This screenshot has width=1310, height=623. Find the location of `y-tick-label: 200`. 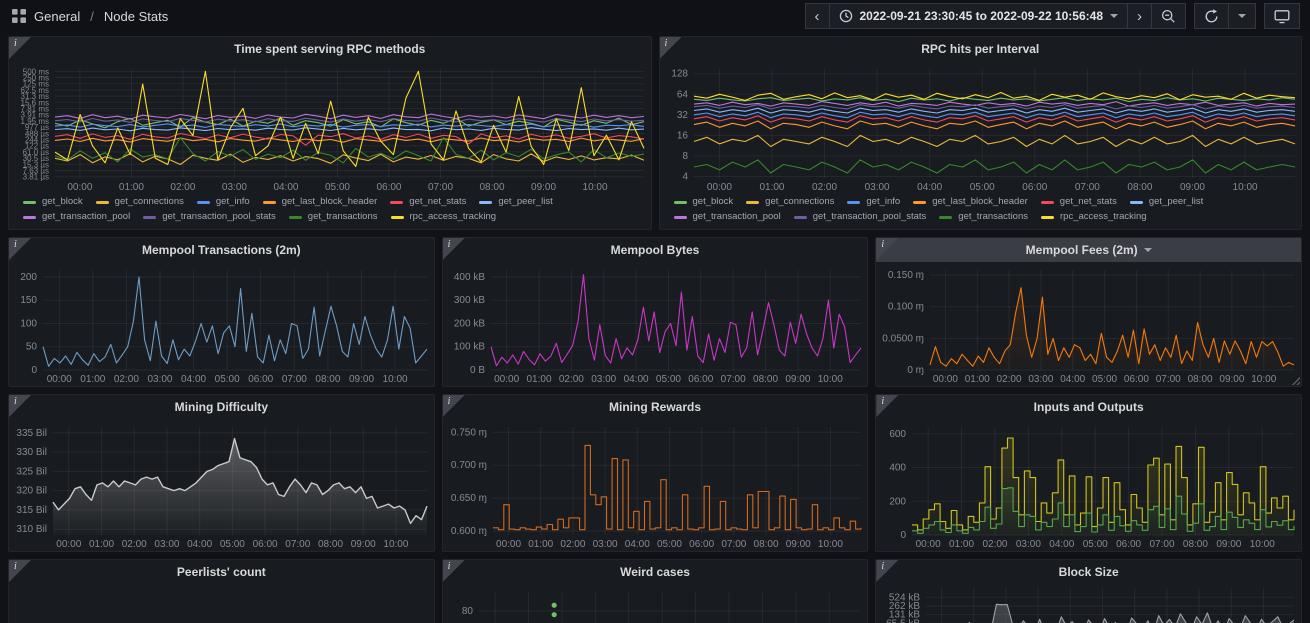

y-tick-label: 200 is located at coordinates (898, 501).